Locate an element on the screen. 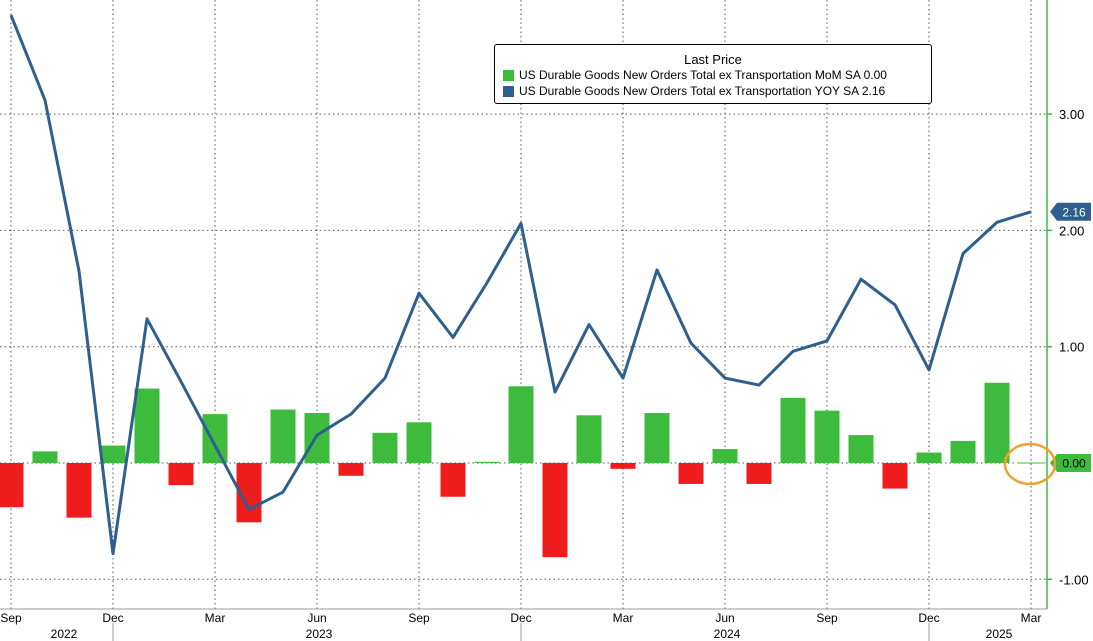 This screenshot has width=1093, height=641. mom-last-badge: 0.00 is located at coordinates (1070, 463).